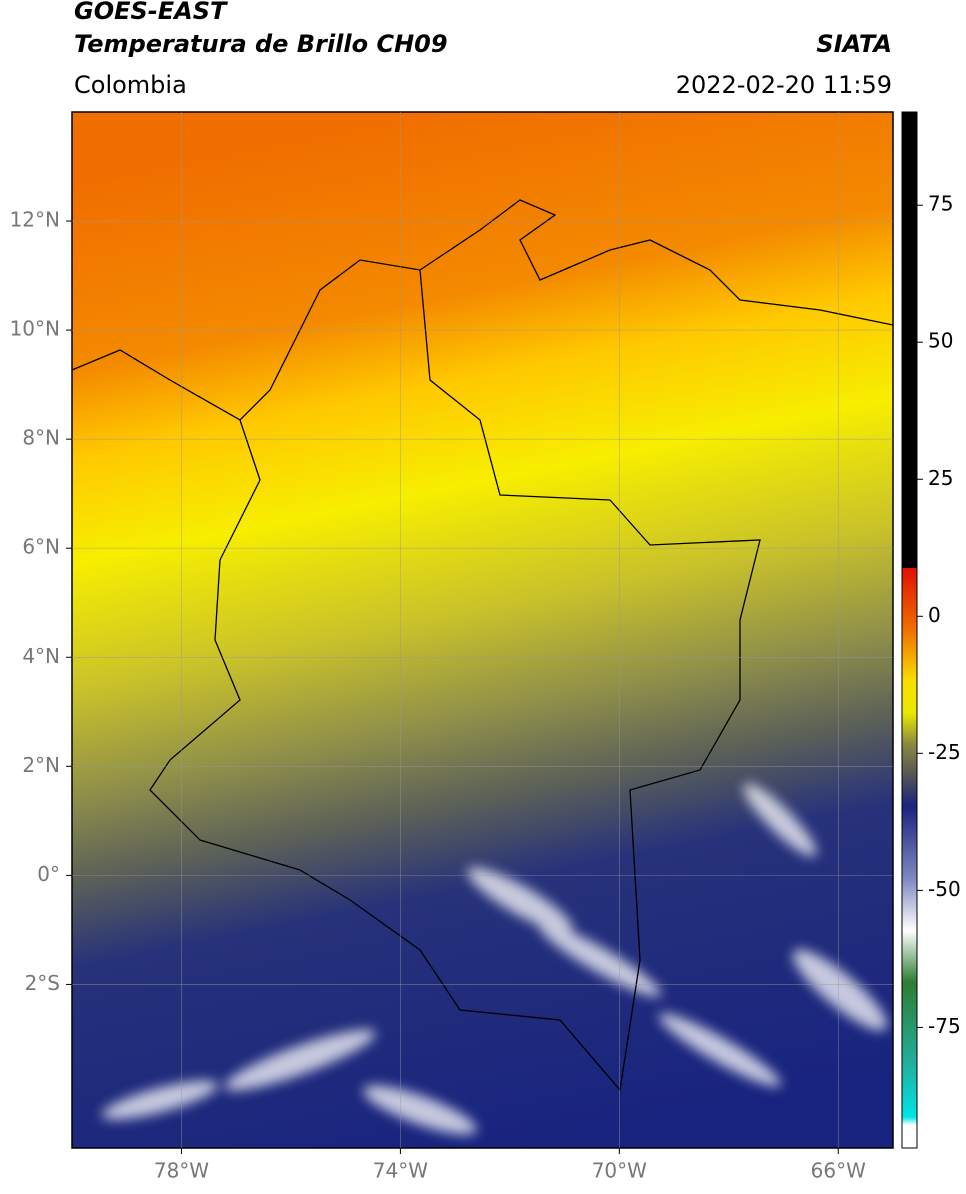 This screenshot has height=1194, width=966. I want to click on title: Temperatura de Brillo CH09, so click(261, 44).